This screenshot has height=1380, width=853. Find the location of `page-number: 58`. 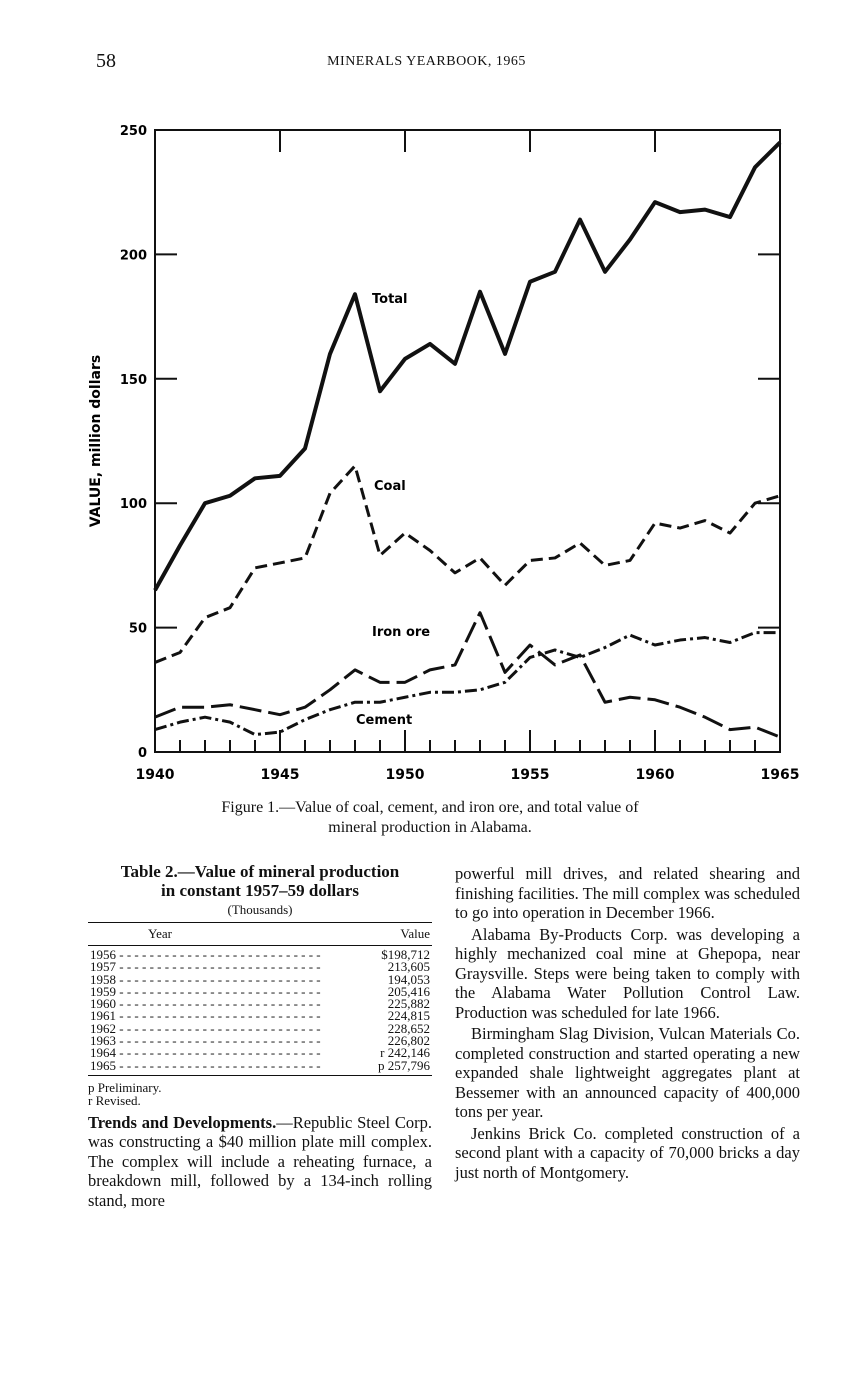

page-number: 58 is located at coordinates (106, 61).